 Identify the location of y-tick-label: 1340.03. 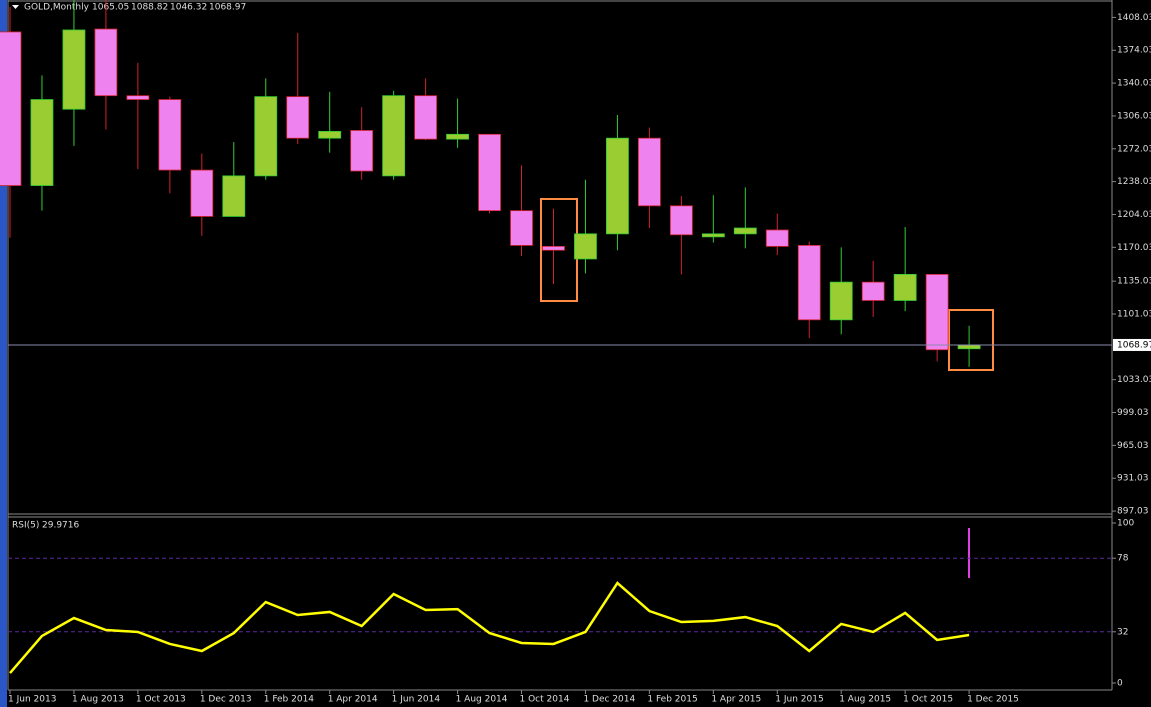
(1134, 84).